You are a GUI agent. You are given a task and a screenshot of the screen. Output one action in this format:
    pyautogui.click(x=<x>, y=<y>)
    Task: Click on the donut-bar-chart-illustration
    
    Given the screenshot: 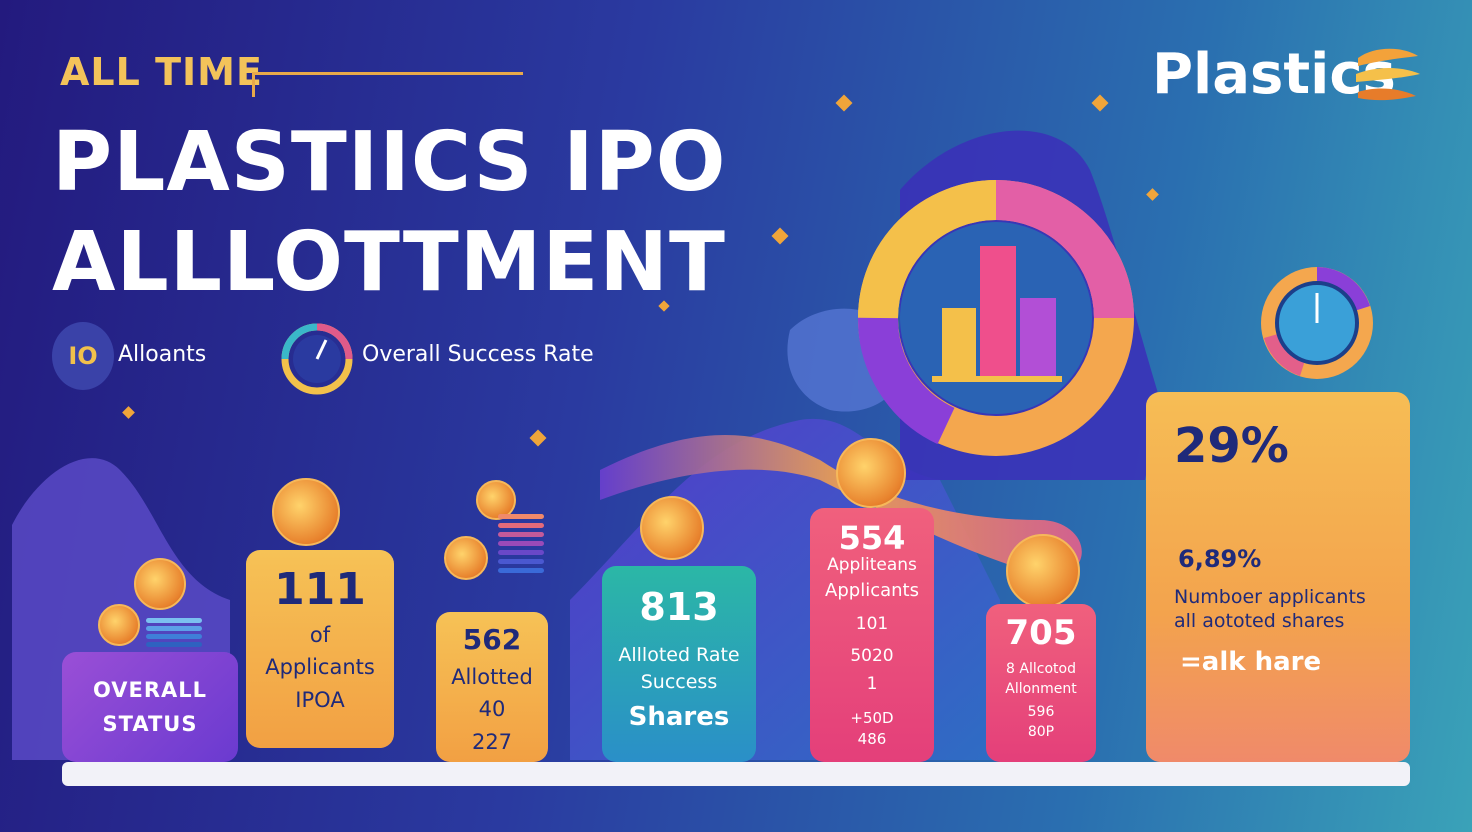 What is the action you would take?
    pyautogui.click(x=995, y=318)
    